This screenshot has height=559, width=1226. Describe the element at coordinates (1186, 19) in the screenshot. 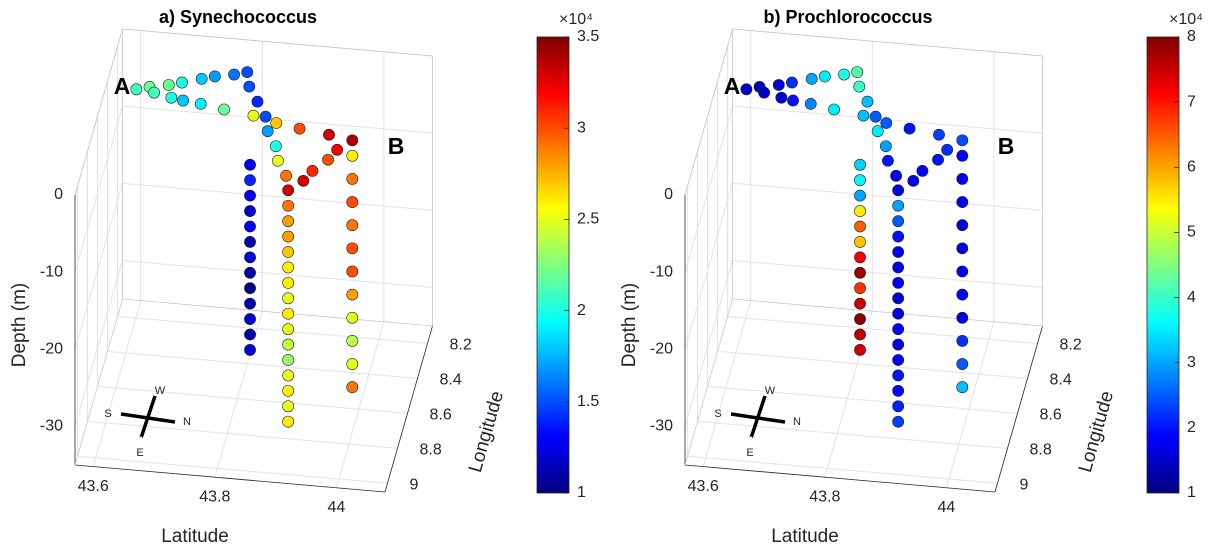

I see `colorbar-exponent: ×10⁴` at that location.